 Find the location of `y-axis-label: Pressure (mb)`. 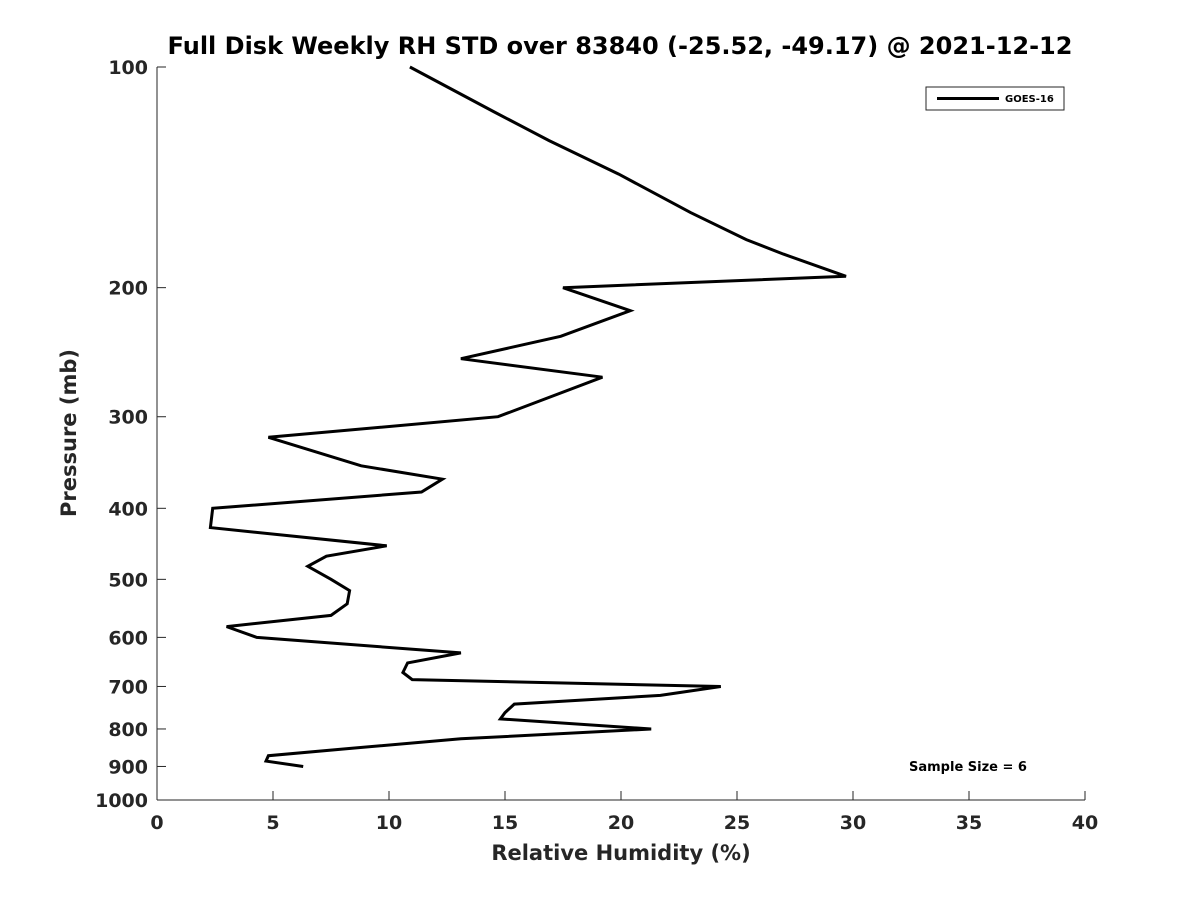

y-axis-label: Pressure (mb) is located at coordinates (69, 433).